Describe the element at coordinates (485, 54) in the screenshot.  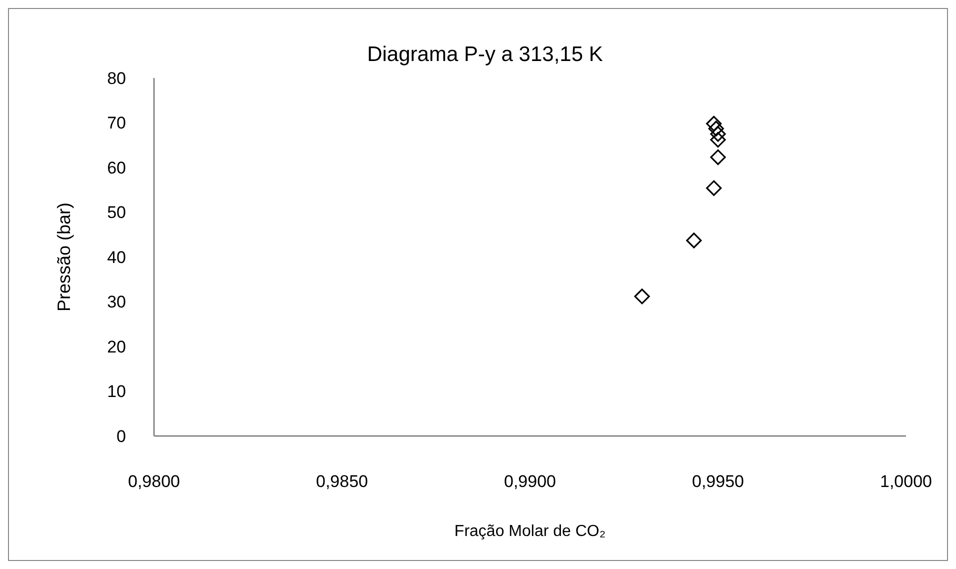
I see `chart-title: Diagrama P-y a 313,15 K` at that location.